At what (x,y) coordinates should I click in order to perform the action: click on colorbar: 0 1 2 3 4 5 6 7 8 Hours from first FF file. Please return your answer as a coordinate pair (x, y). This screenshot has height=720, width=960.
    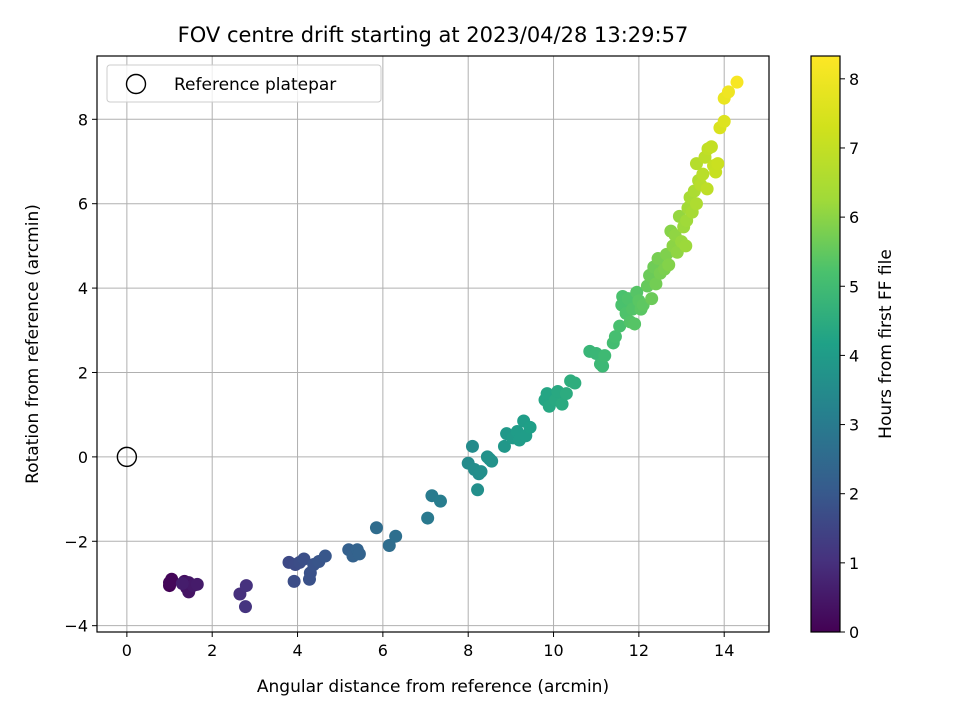
    Looking at the image, I should click on (853, 348).